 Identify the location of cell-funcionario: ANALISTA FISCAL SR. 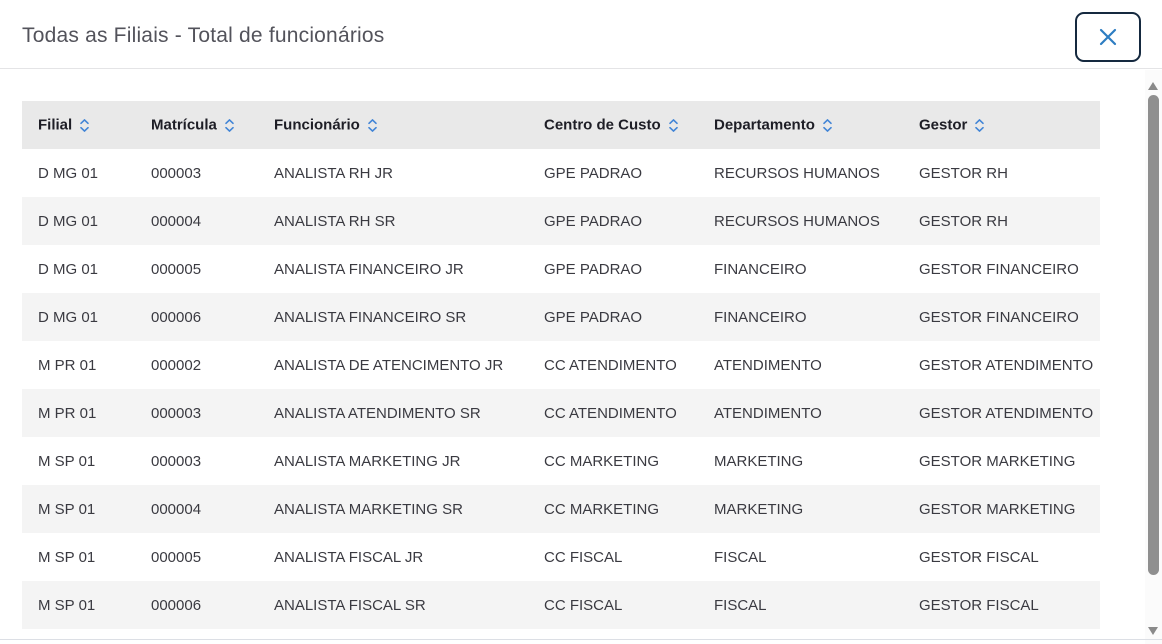
(350, 605).